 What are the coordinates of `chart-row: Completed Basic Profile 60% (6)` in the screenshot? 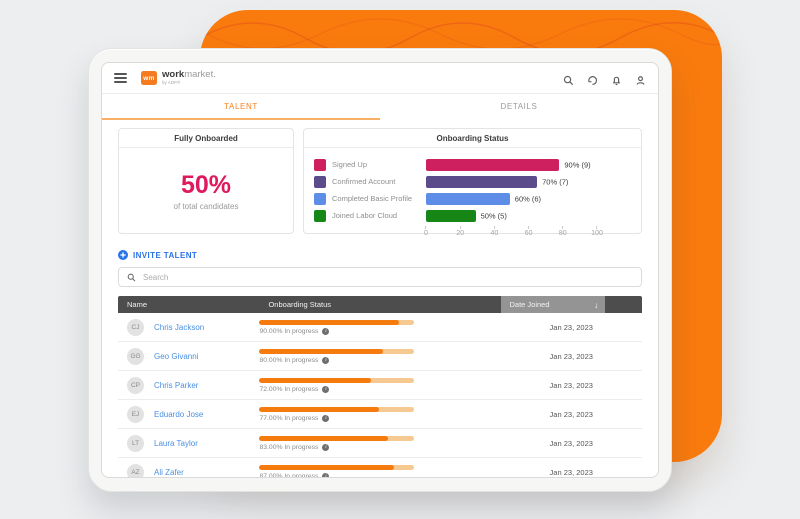 It's located at (473, 198).